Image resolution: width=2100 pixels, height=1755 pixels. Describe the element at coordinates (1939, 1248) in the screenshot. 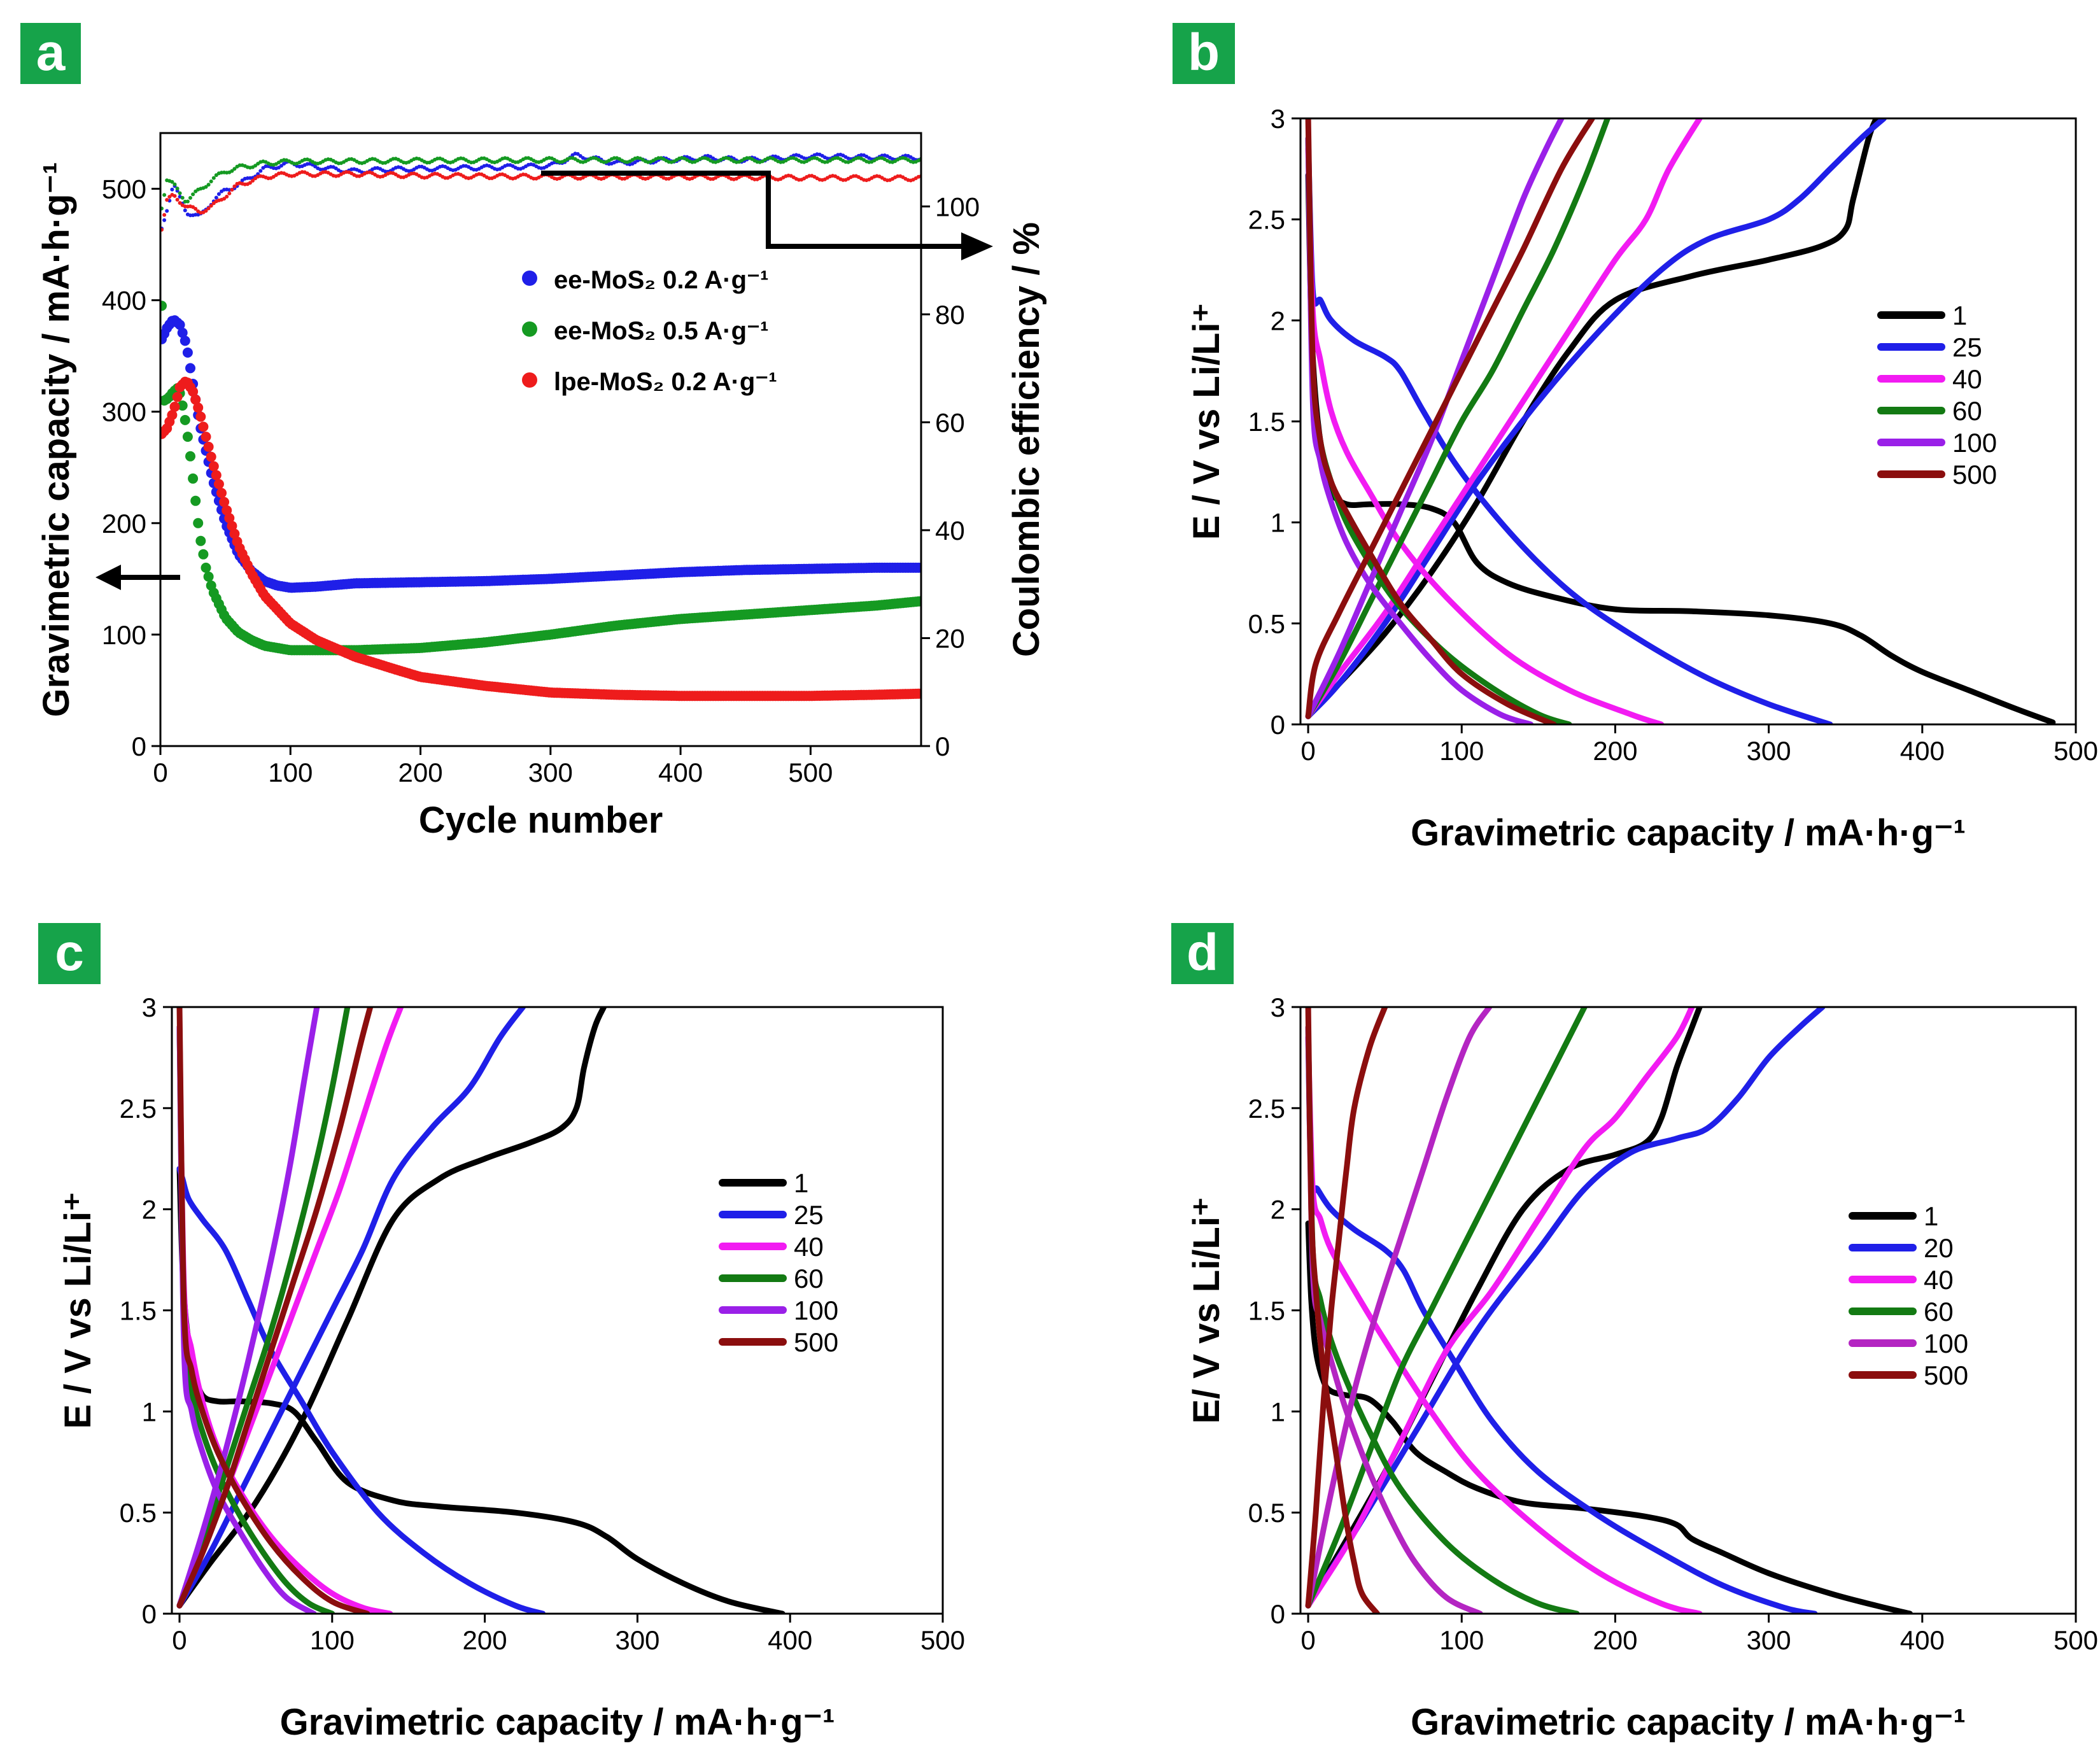

I see `legend-label: 20` at that location.